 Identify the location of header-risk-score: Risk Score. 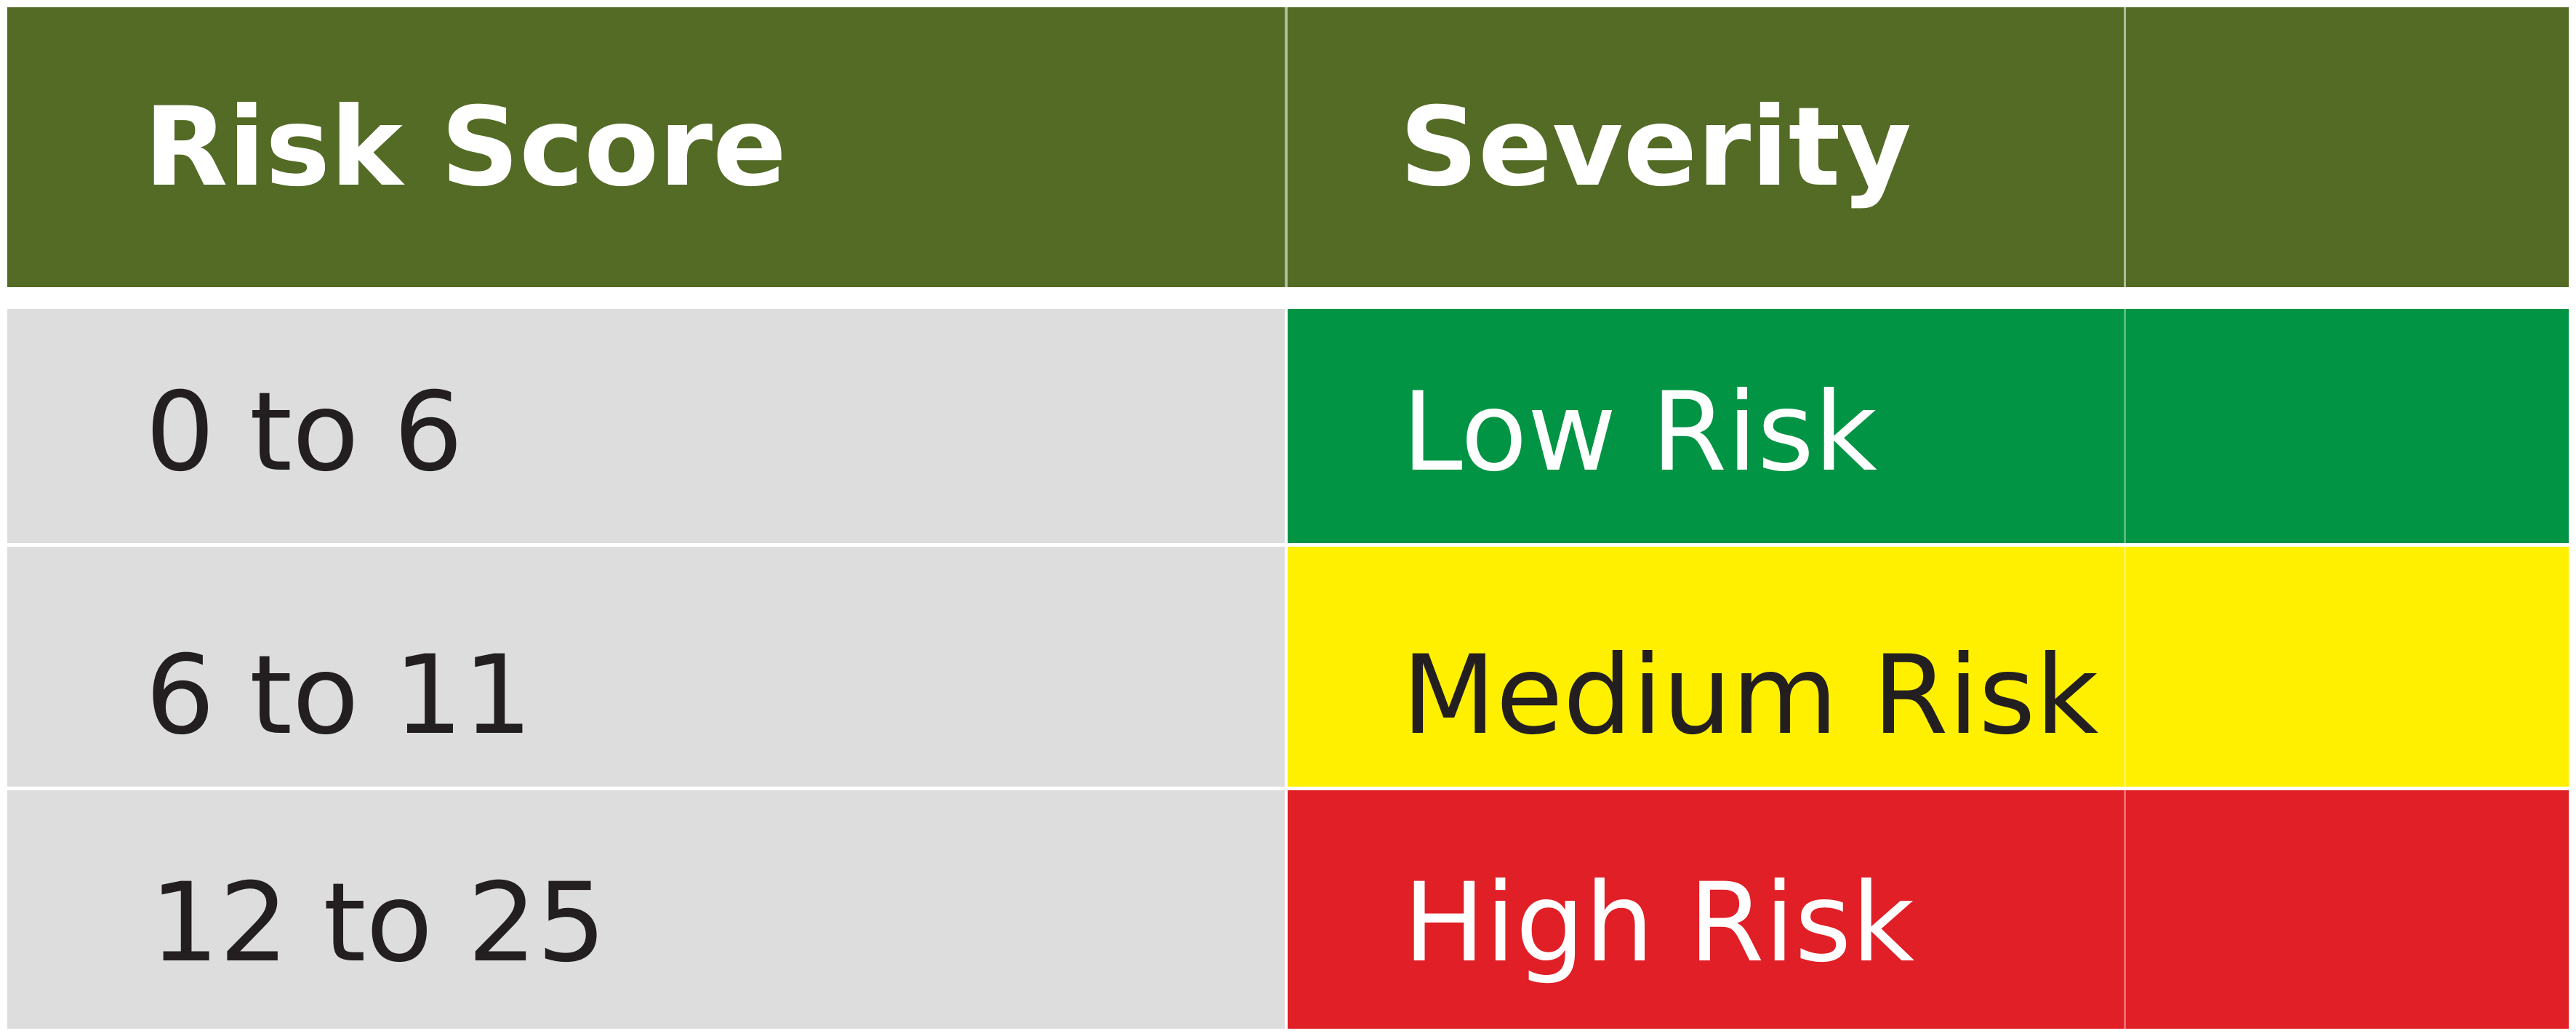
(465, 147).